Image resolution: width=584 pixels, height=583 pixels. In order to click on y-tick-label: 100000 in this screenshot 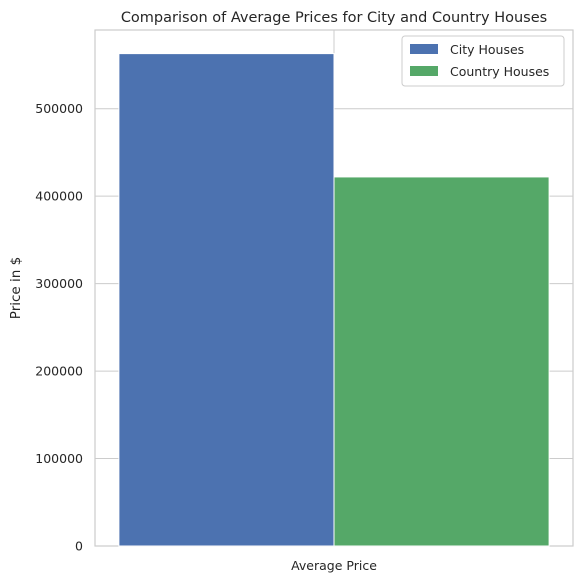, I will do `click(59, 458)`.